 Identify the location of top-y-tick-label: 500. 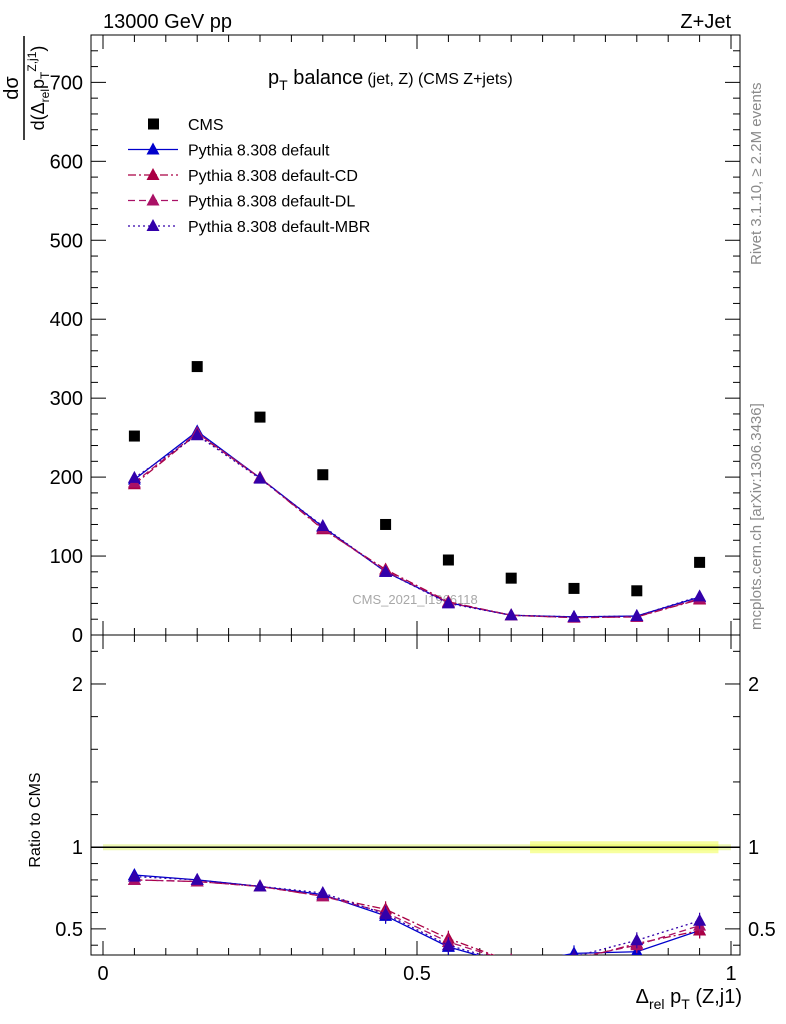
(66, 241).